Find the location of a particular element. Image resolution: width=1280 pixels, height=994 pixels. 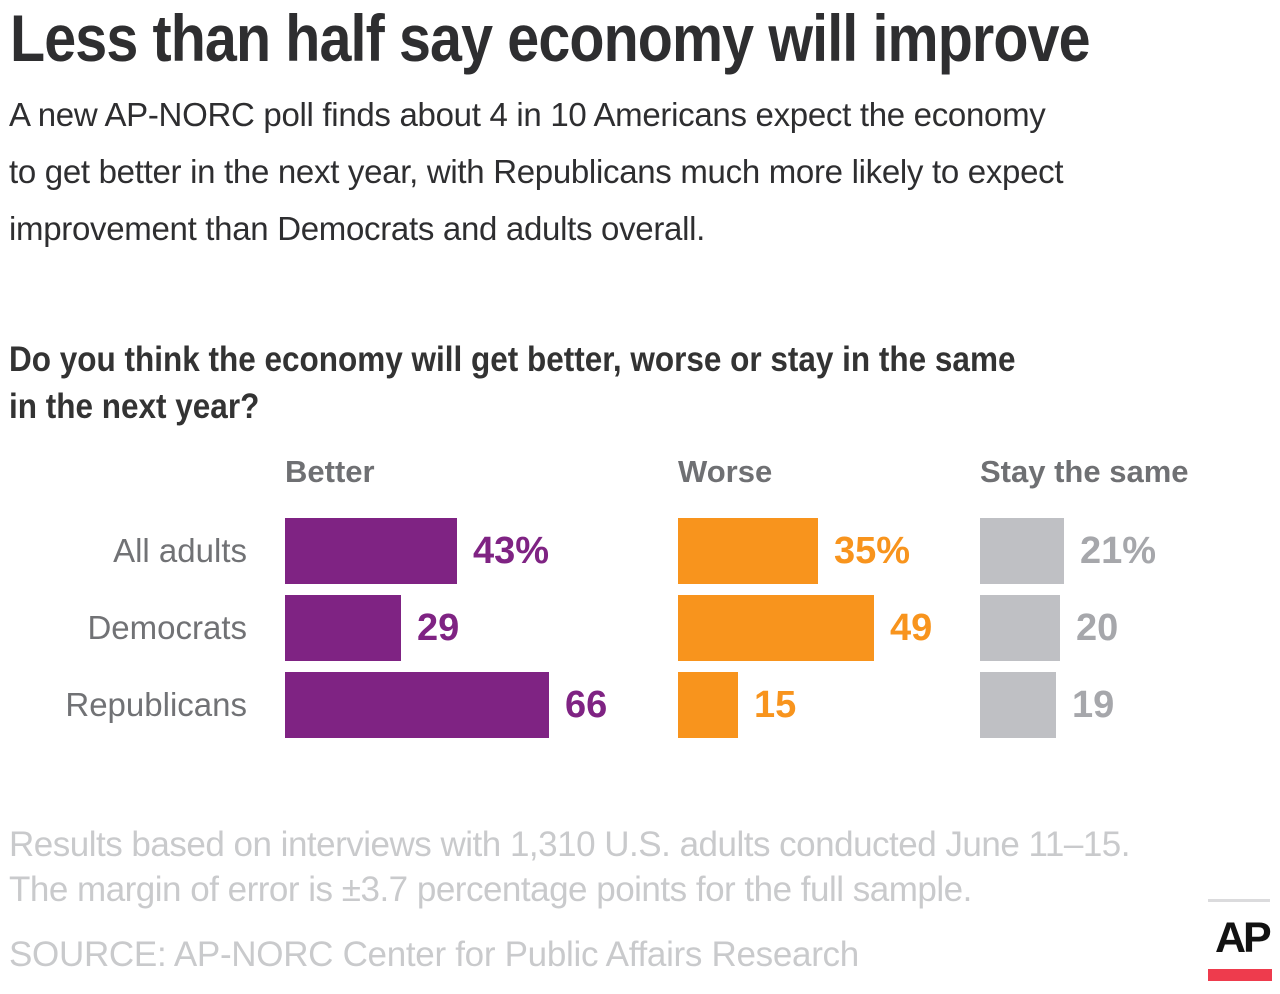

ap-logo: AP is located at coordinates (1240, 940).